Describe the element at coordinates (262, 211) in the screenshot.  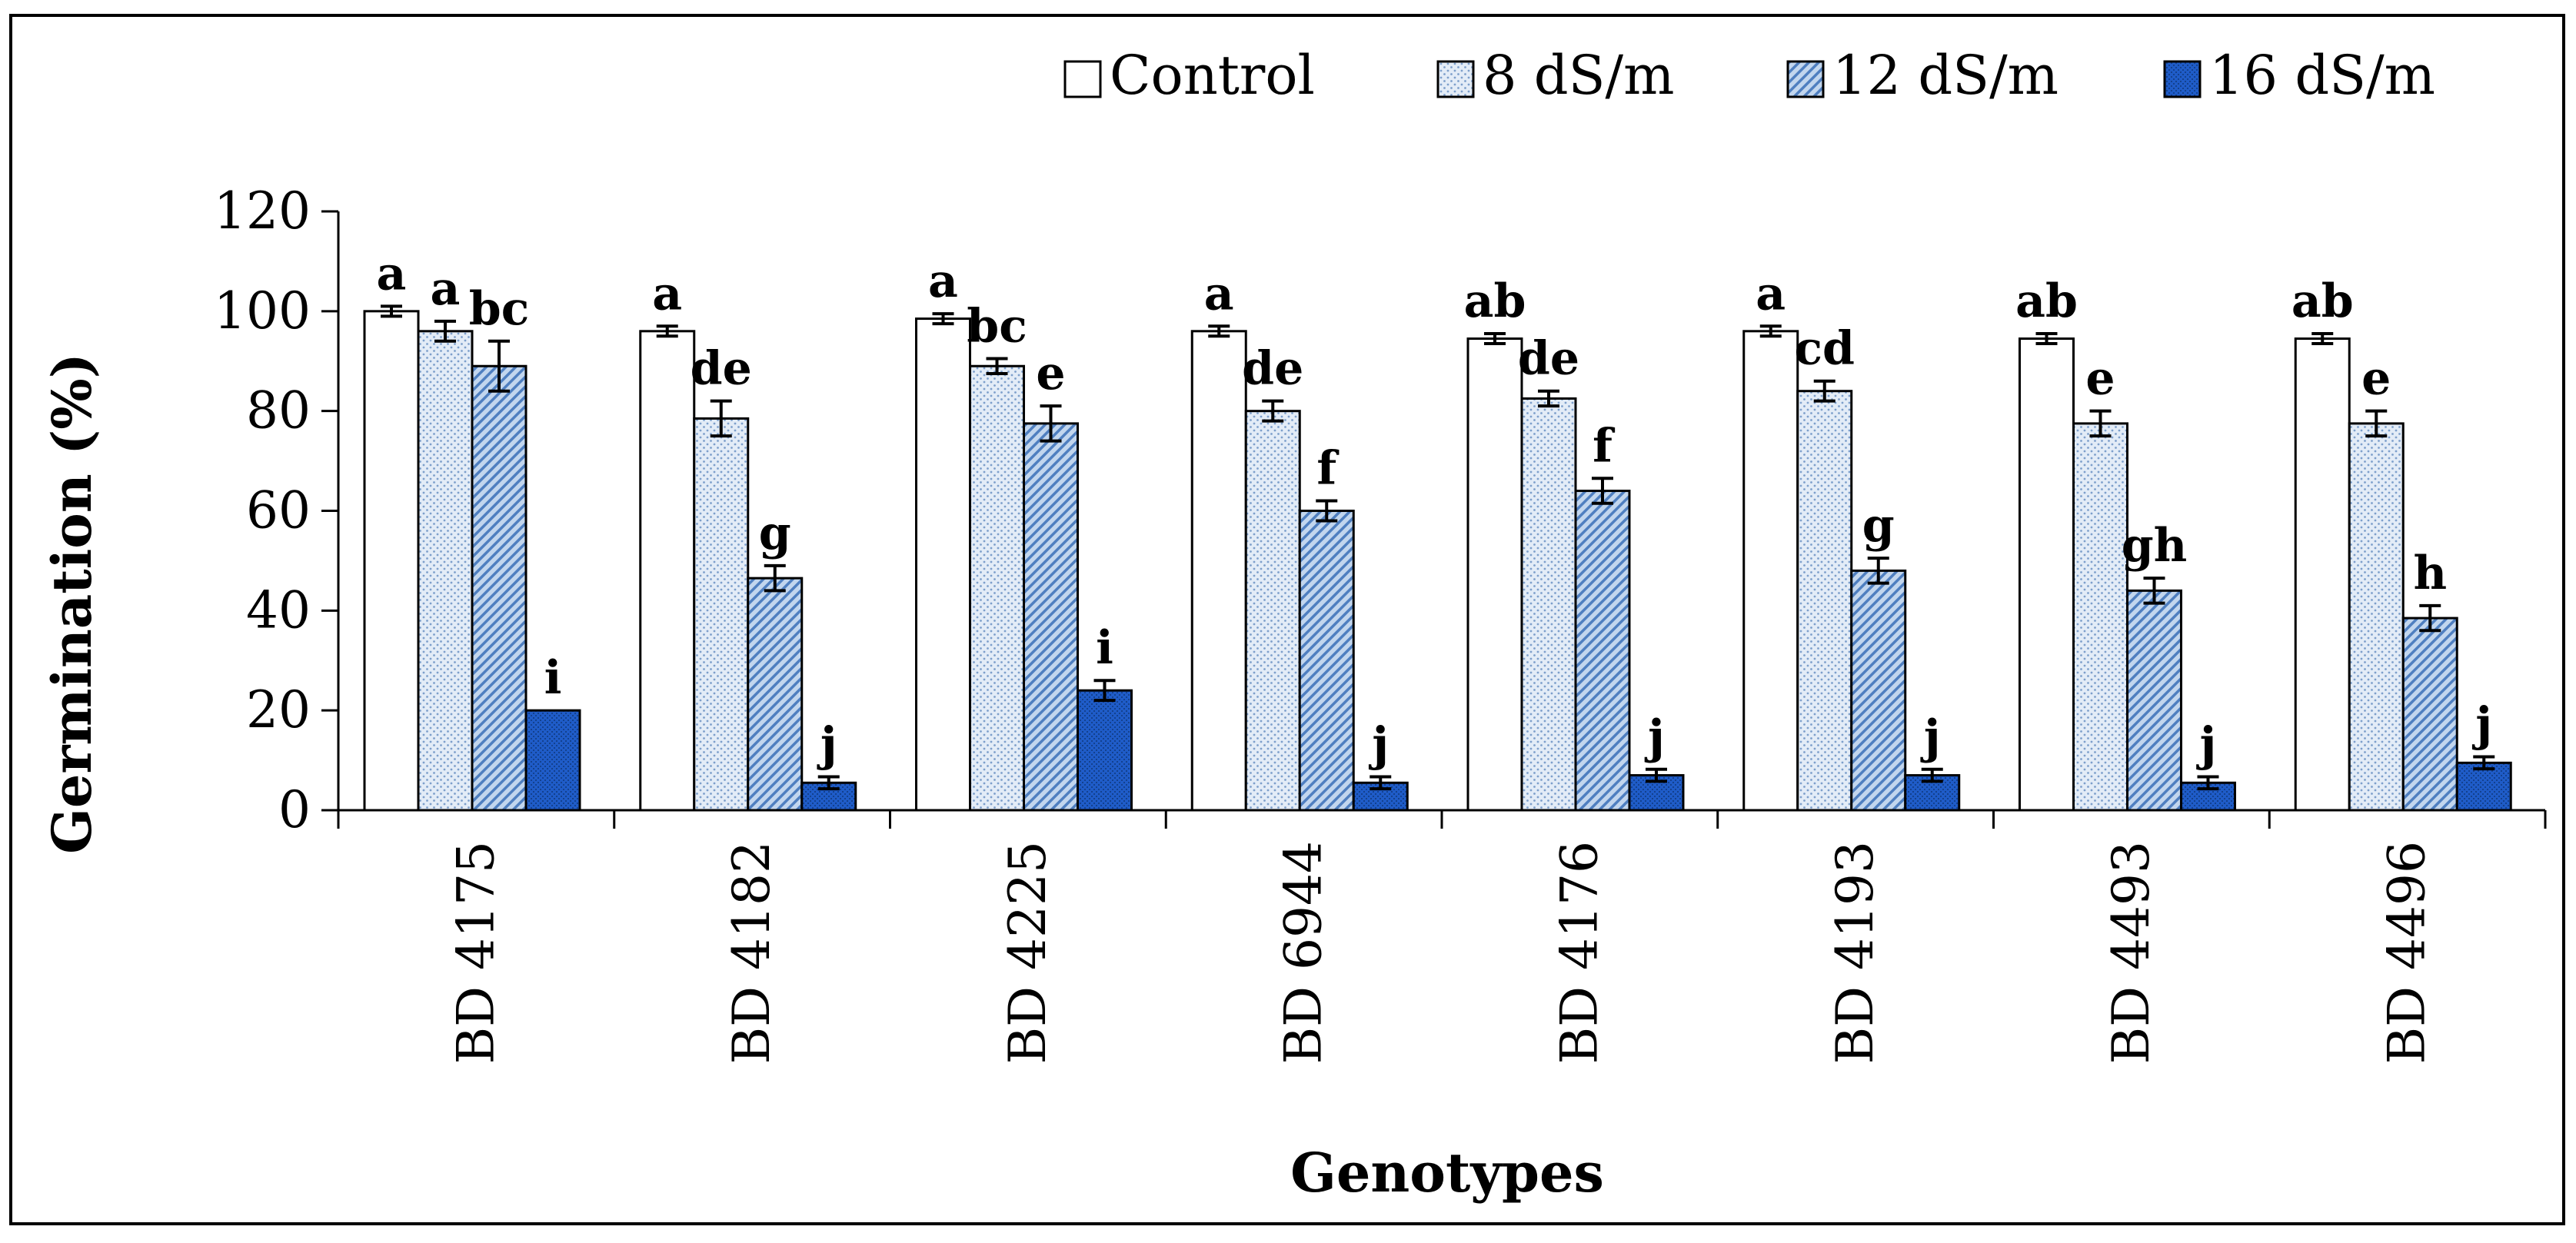
I see `y-tick-label: 120` at that location.